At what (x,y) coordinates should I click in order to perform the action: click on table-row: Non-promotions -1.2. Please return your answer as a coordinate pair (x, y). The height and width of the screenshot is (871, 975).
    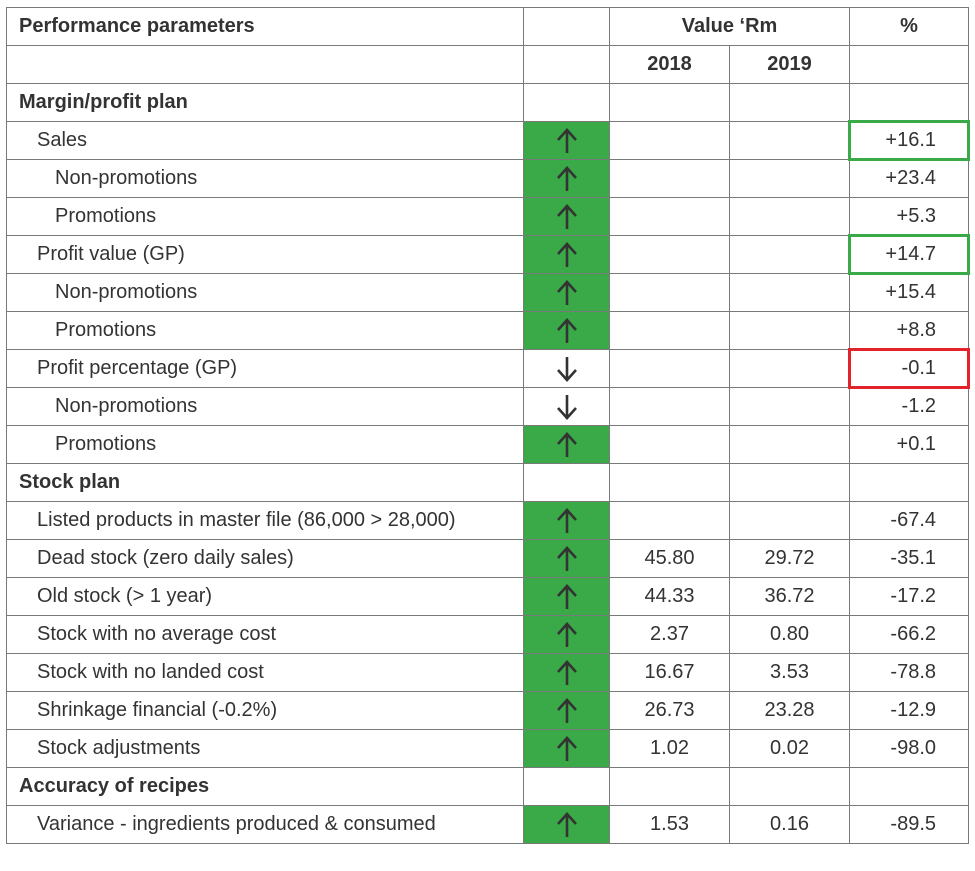
    Looking at the image, I should click on (488, 406).